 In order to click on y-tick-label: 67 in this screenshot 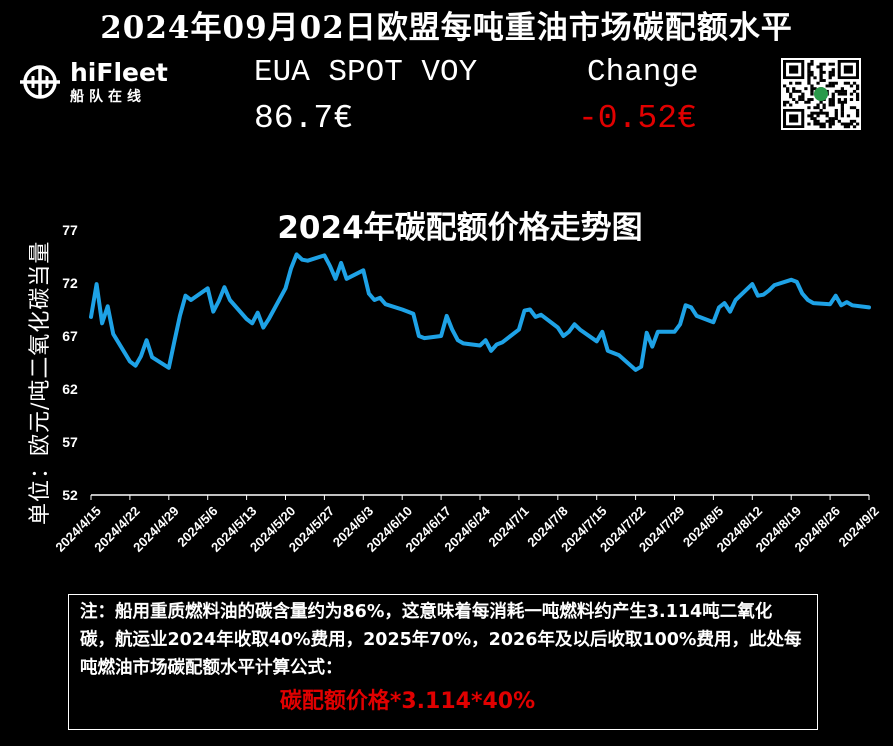, I will do `click(70, 336)`.